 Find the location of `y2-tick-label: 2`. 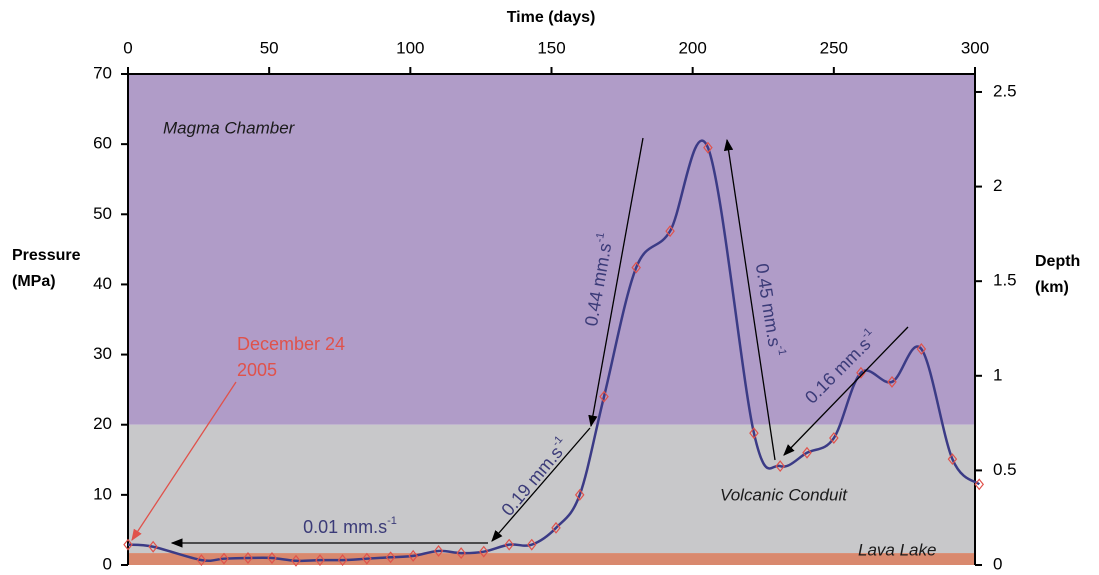

y2-tick-label: 2 is located at coordinates (997, 185).